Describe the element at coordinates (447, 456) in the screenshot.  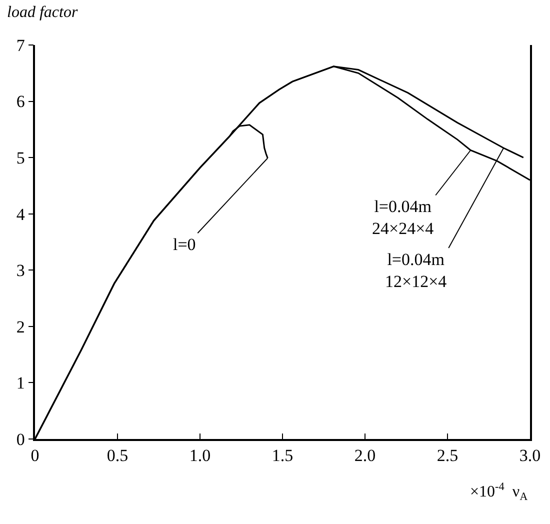
I see `x-tick-label: 2.5` at that location.